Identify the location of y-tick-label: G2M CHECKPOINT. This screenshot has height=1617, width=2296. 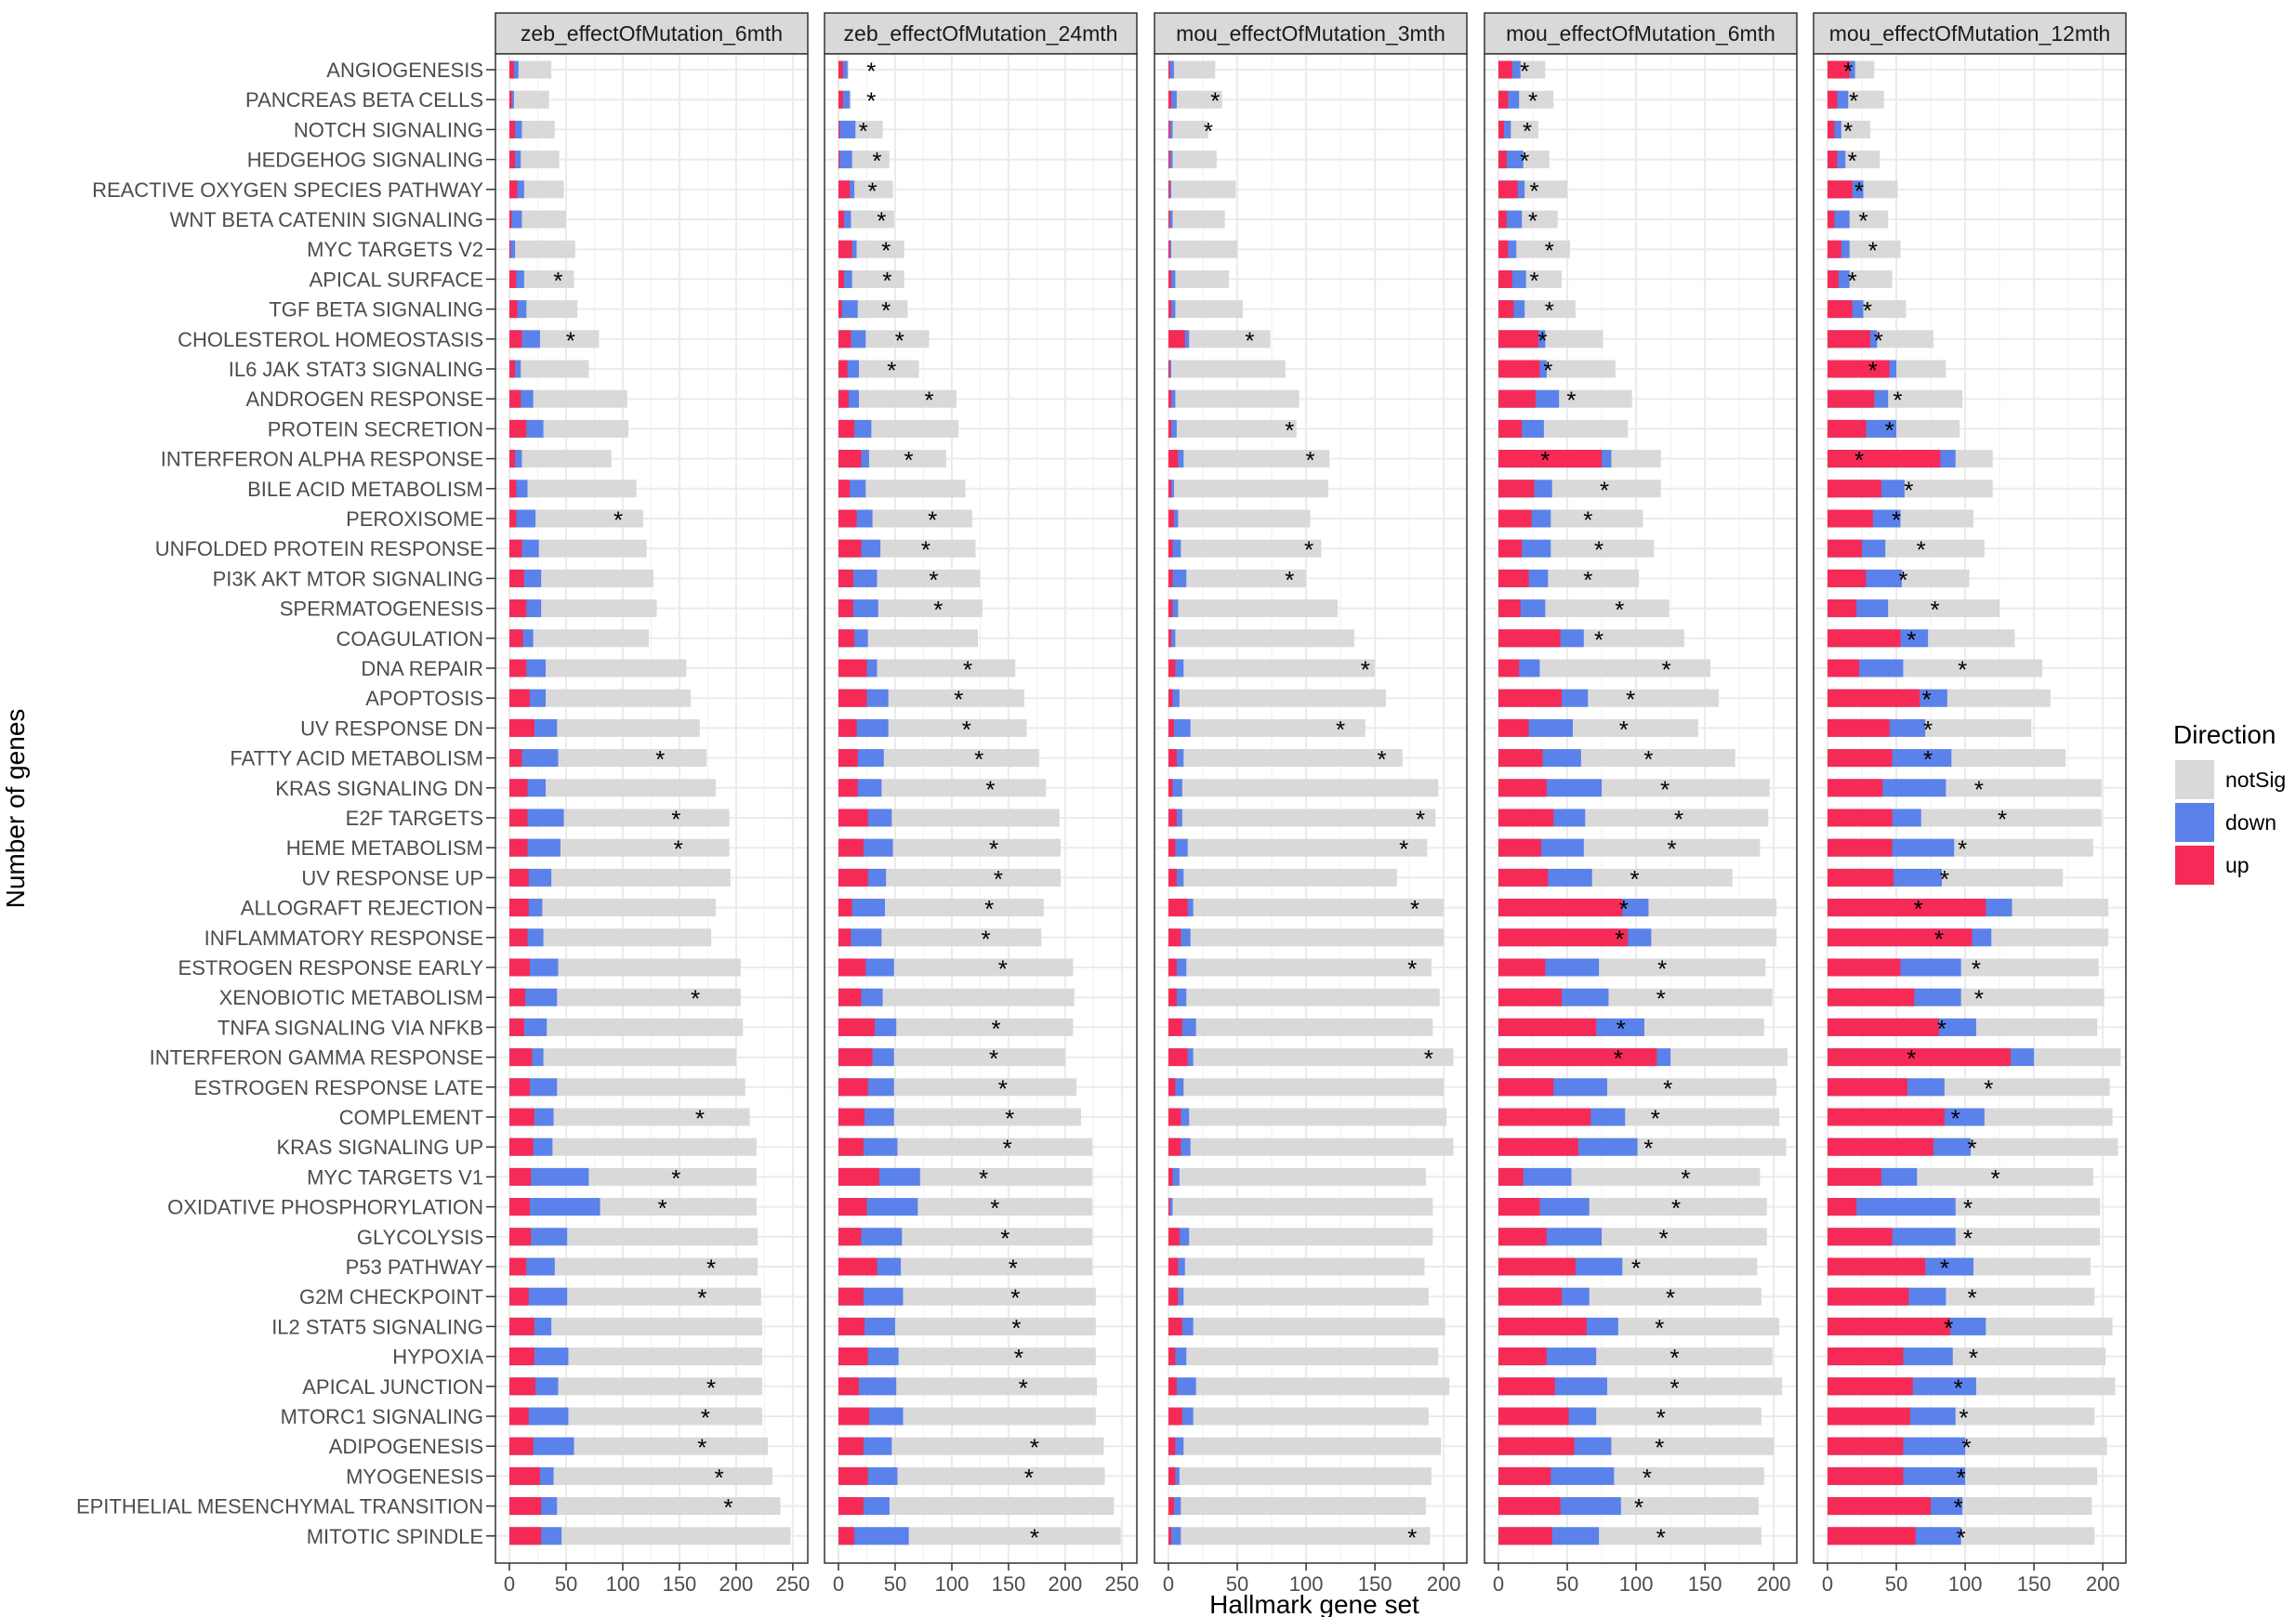
(391, 1296).